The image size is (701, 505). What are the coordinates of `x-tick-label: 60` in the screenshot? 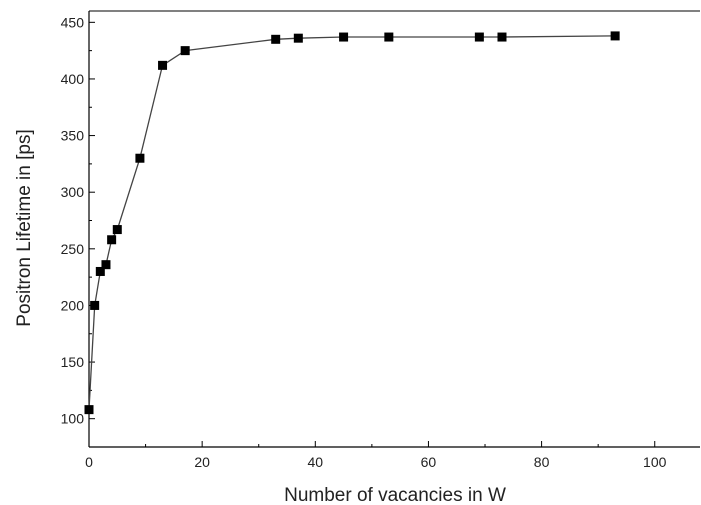 It's located at (429, 462).